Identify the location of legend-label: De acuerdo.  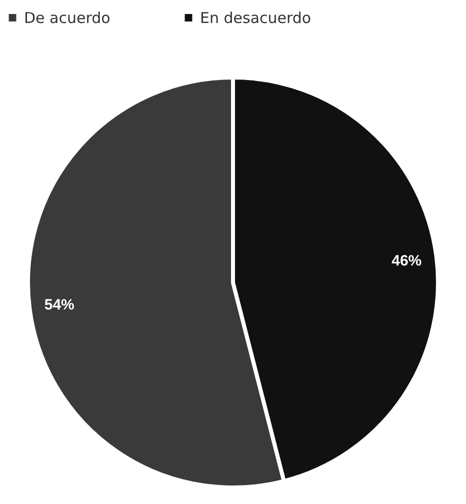
(67, 17).